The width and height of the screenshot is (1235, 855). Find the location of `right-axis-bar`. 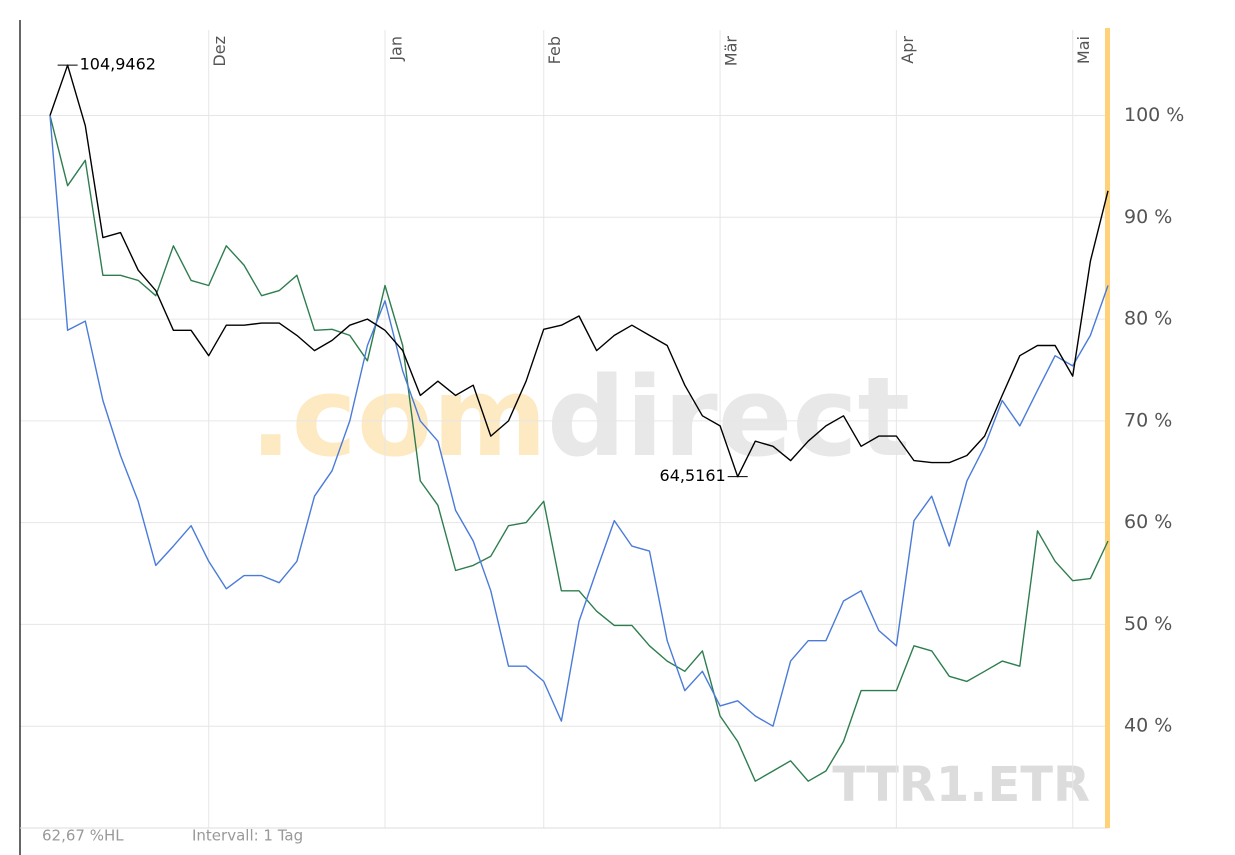

right-axis-bar is located at coordinates (1107, 428).